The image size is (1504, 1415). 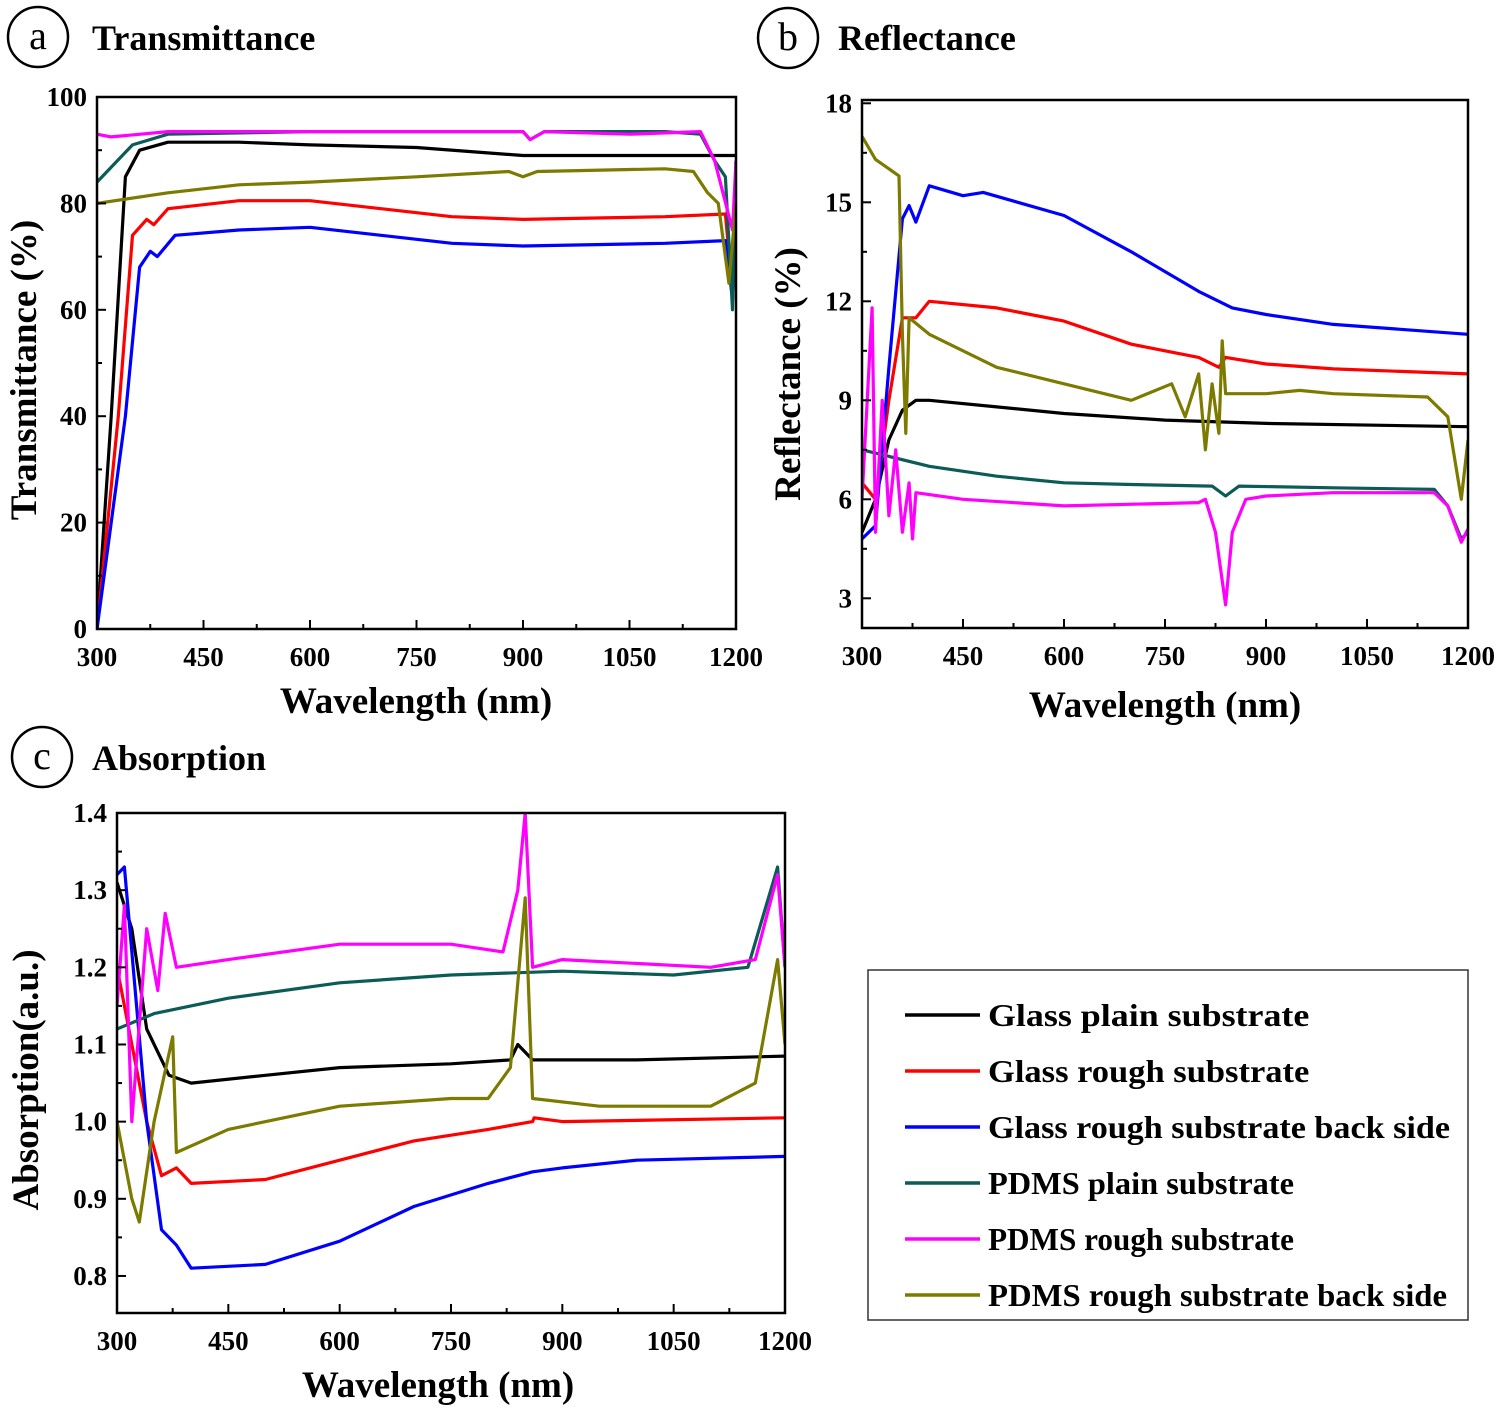 What do you see at coordinates (1217, 1295) in the screenshot?
I see `legend-label: PDMS rough substrate back side` at bounding box center [1217, 1295].